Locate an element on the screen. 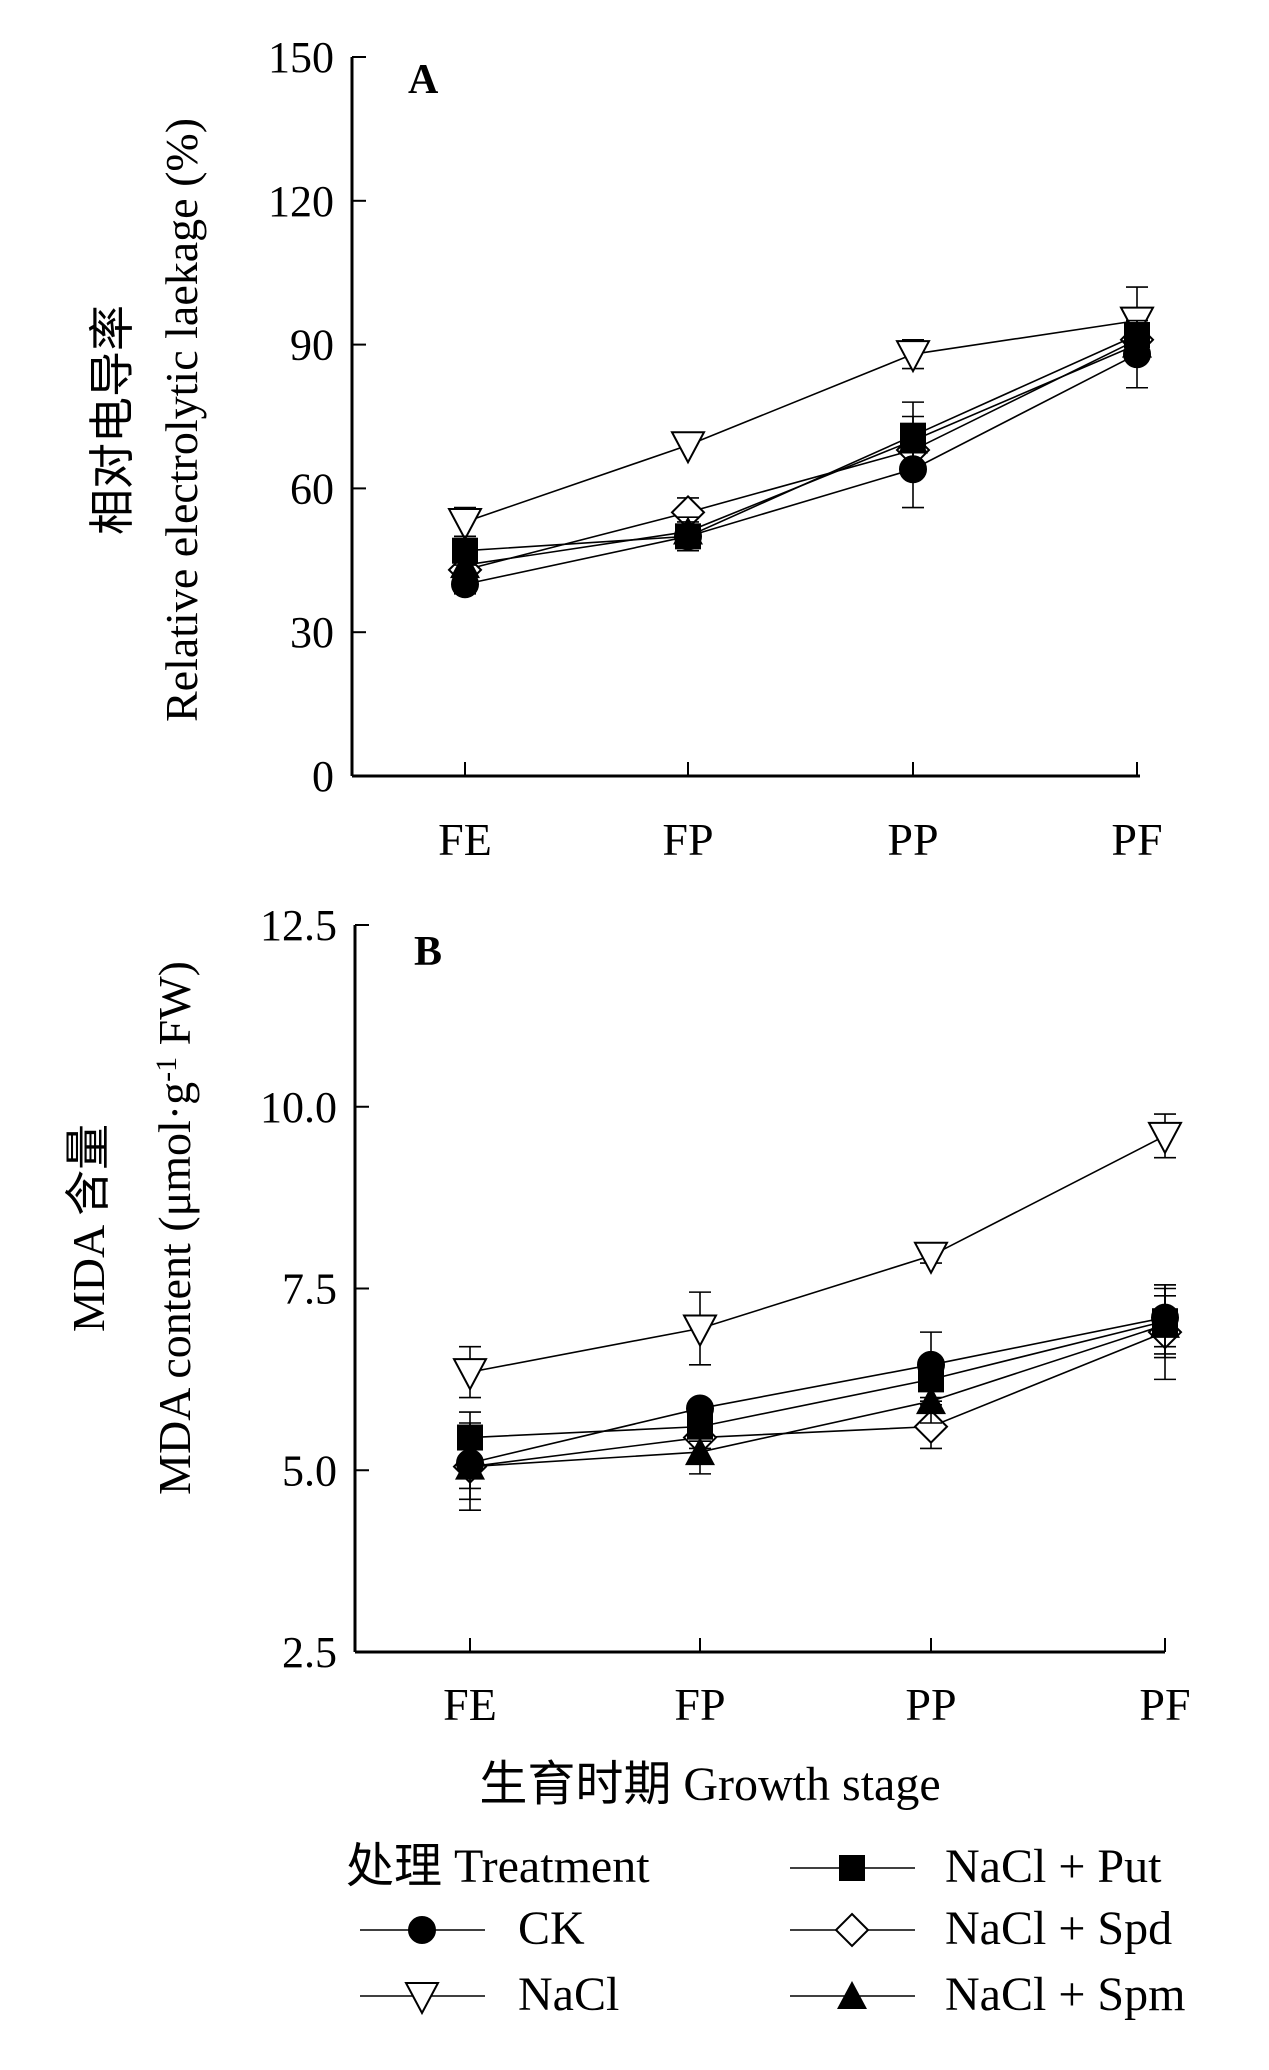  y-tick-label-a: 90 is located at coordinates (312, 345).